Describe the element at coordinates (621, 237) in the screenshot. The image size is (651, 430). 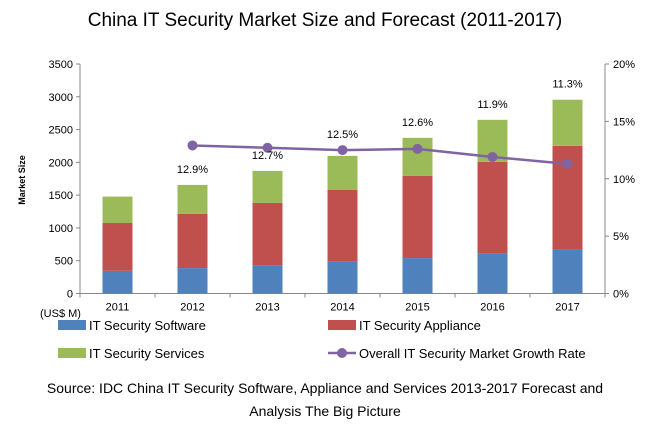
I see `y2-tick-label: 5%` at that location.